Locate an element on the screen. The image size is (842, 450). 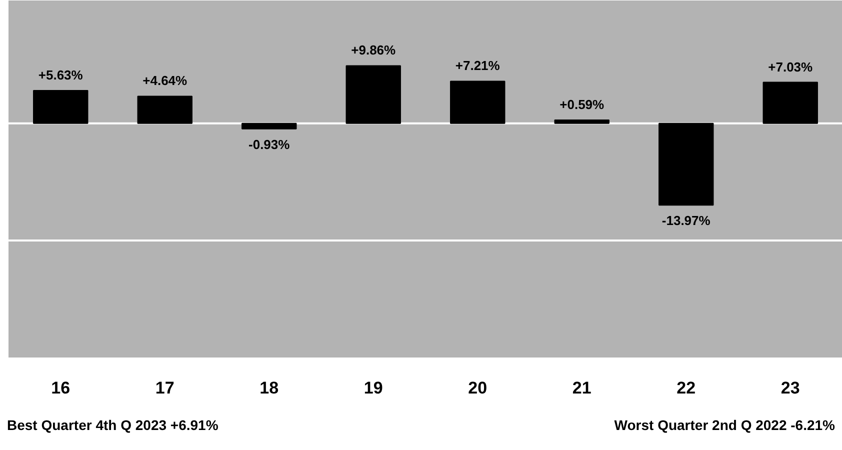
data-label: +4.64% is located at coordinates (165, 80).